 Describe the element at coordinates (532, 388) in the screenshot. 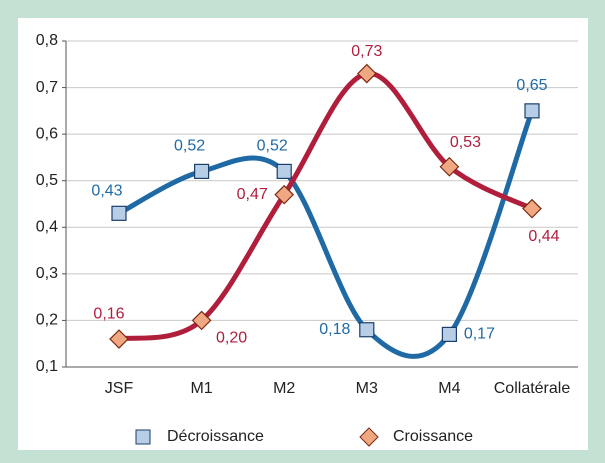

I see `x-tick-label: Collatérale` at that location.